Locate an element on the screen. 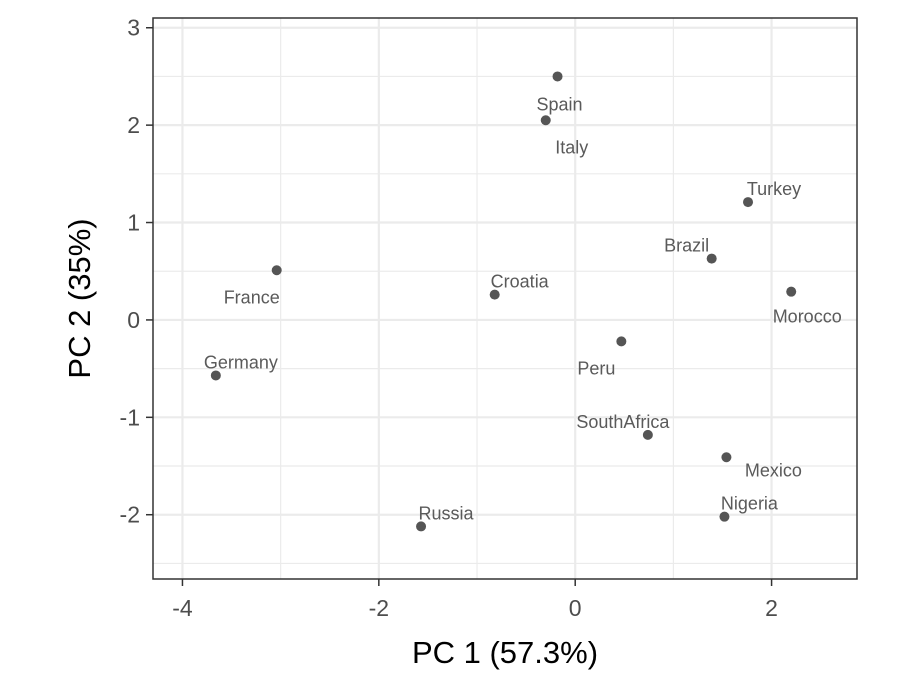  point-label-morocco: Morocco is located at coordinates (807, 317).